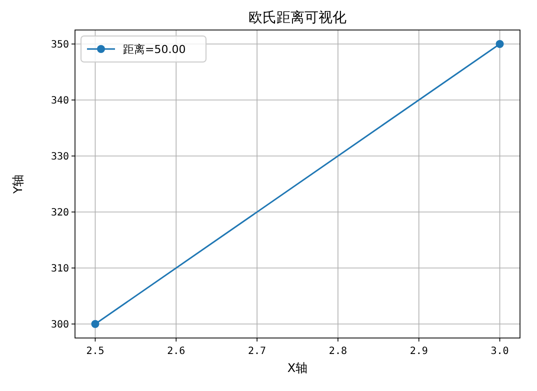  I want to click on x-tick-label: 2.7, so click(257, 351).